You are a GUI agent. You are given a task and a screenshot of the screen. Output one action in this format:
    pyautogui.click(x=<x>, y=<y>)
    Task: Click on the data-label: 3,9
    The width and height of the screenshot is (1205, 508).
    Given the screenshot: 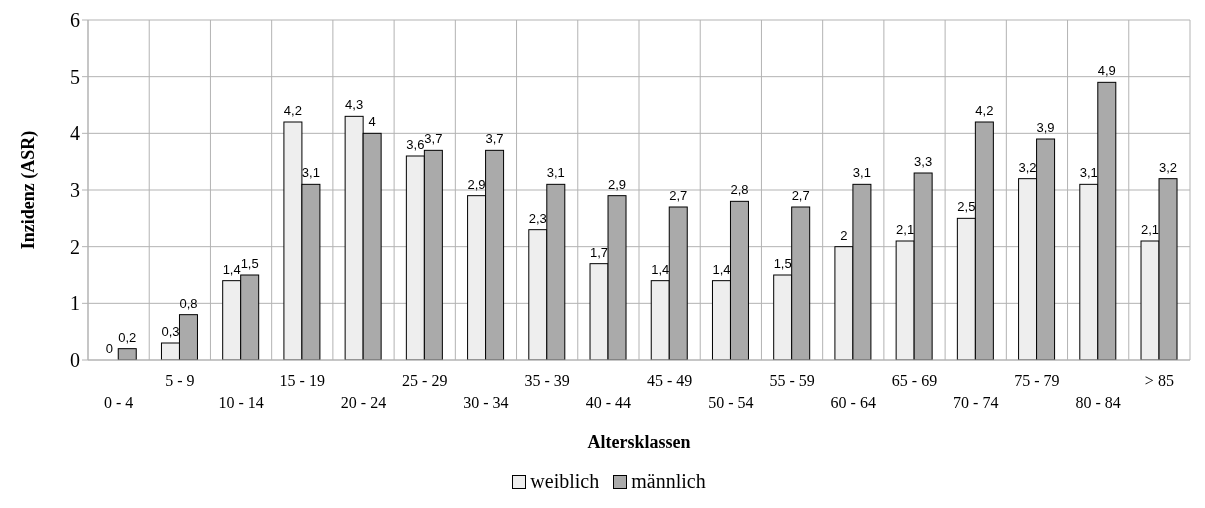 What is the action you would take?
    pyautogui.click(x=1045, y=127)
    